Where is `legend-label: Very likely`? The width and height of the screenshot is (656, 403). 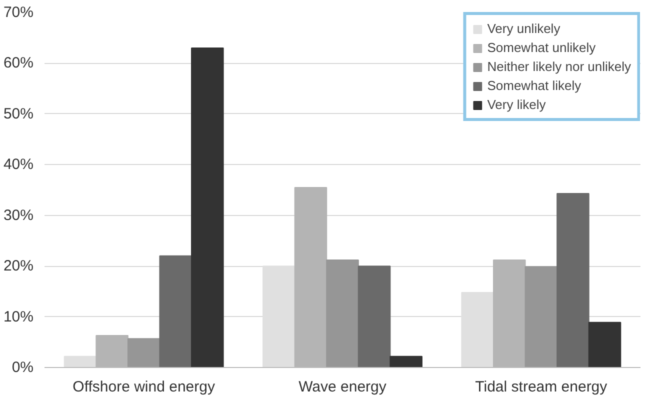
legend-label: Very likely is located at coordinates (516, 104).